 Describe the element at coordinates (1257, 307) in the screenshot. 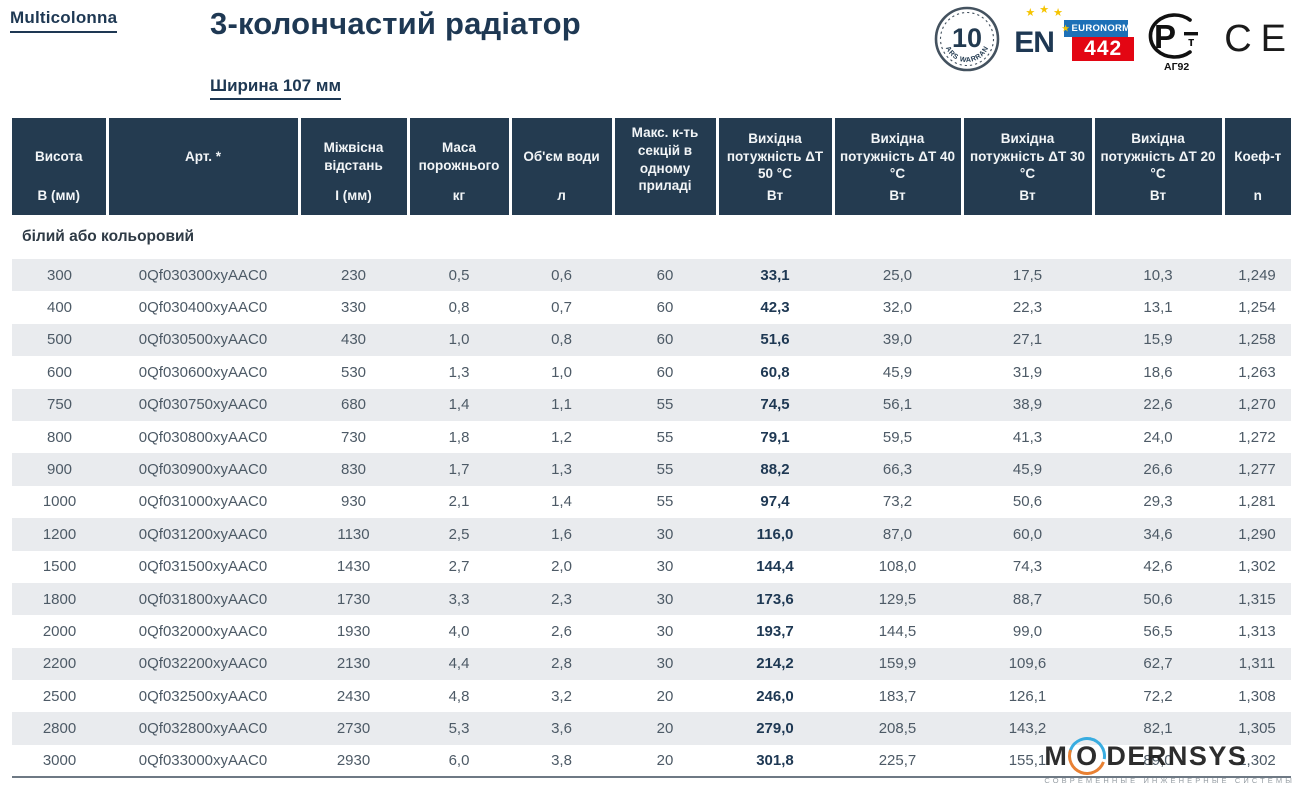

I see `table-cell: 1,254` at that location.